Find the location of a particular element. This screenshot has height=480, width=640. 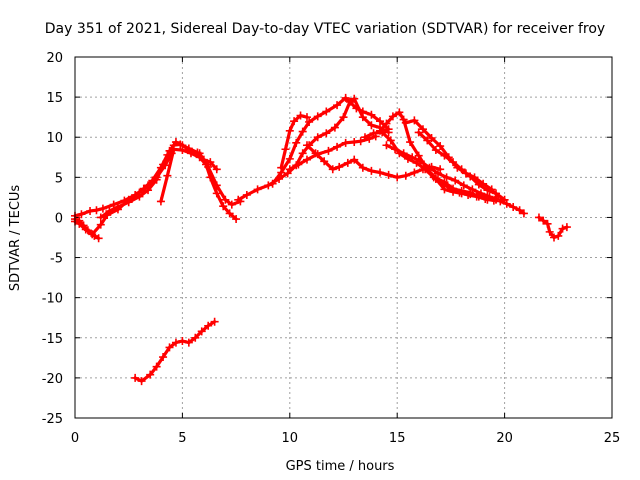

y-tick-label: -20 is located at coordinates (52, 379).